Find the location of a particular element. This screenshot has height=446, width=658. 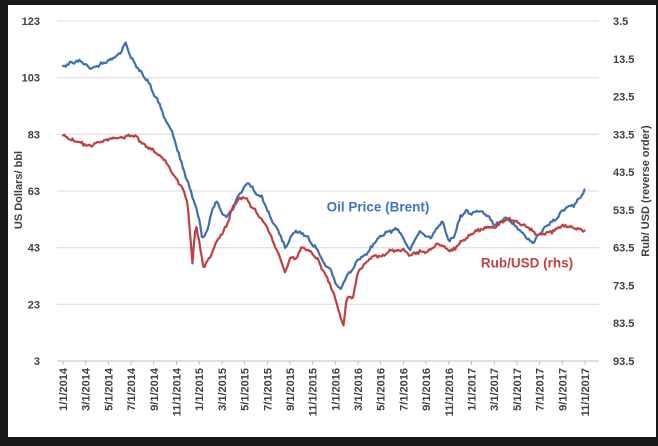

left-tick-label: 63 is located at coordinates (34, 192).